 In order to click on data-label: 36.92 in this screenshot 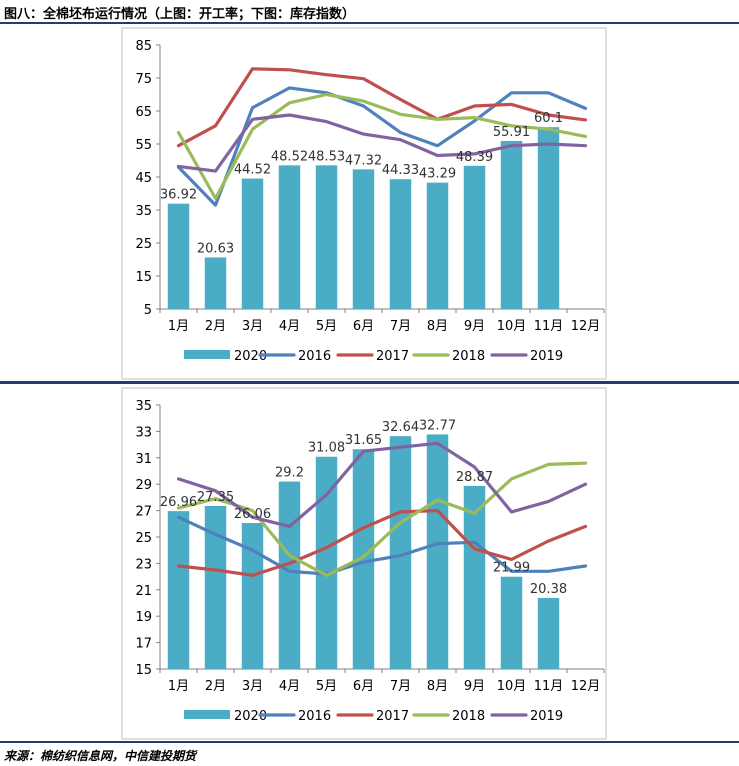, I will do `click(178, 195)`.